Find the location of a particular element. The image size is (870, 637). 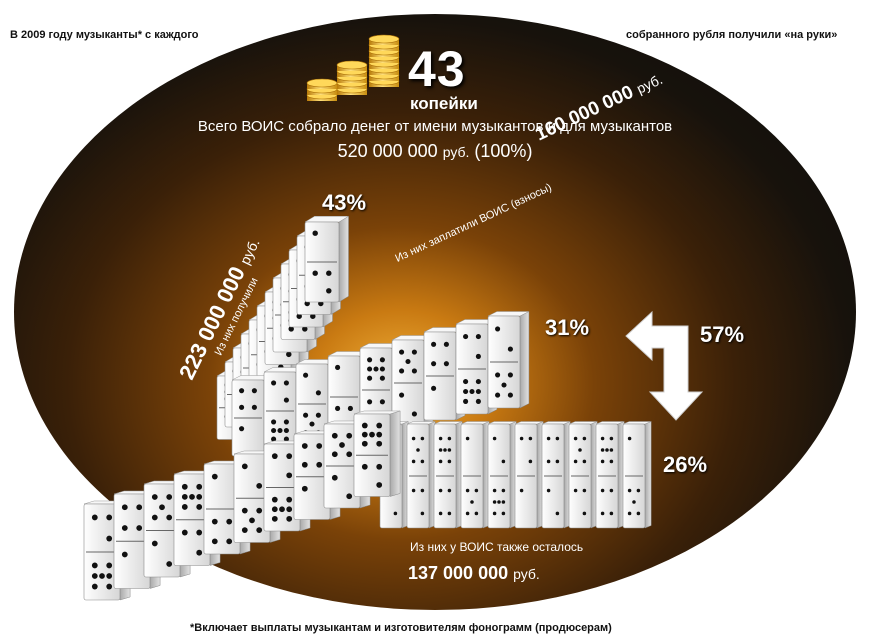

remained-percent: 26% is located at coordinates (685, 464).